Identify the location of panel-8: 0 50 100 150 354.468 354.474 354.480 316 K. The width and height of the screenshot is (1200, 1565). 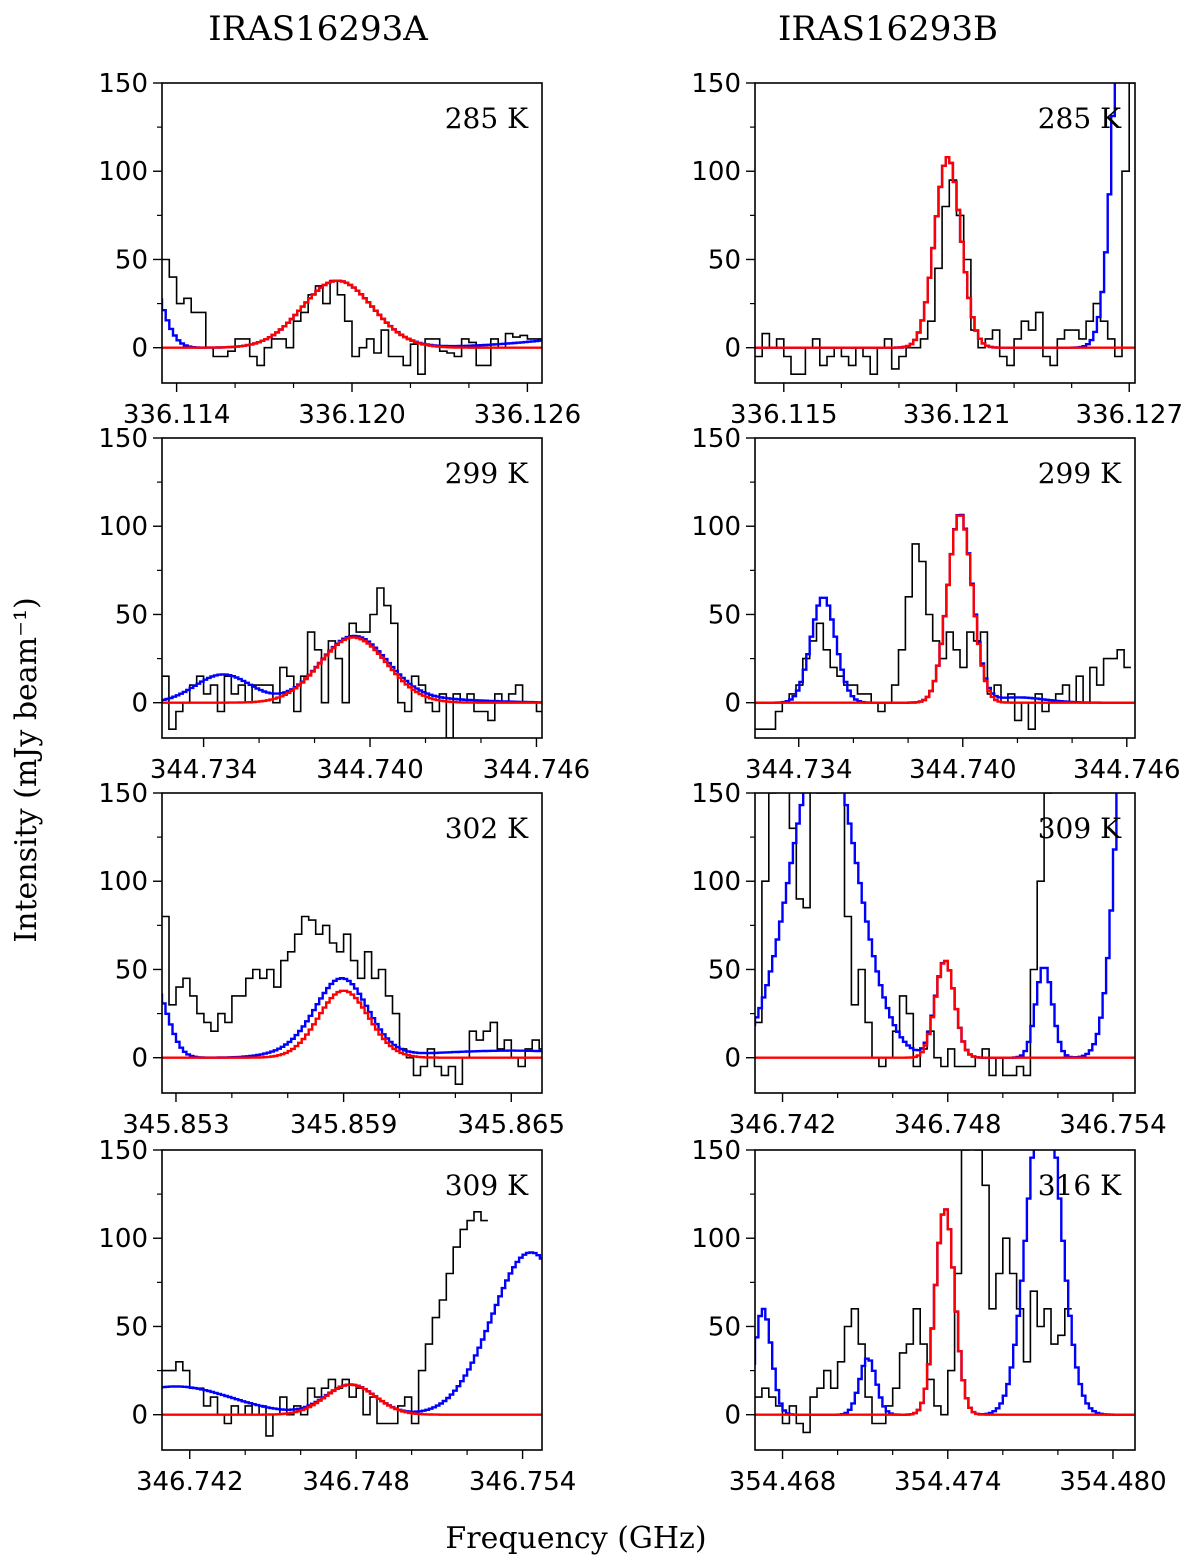
(928, 1316).